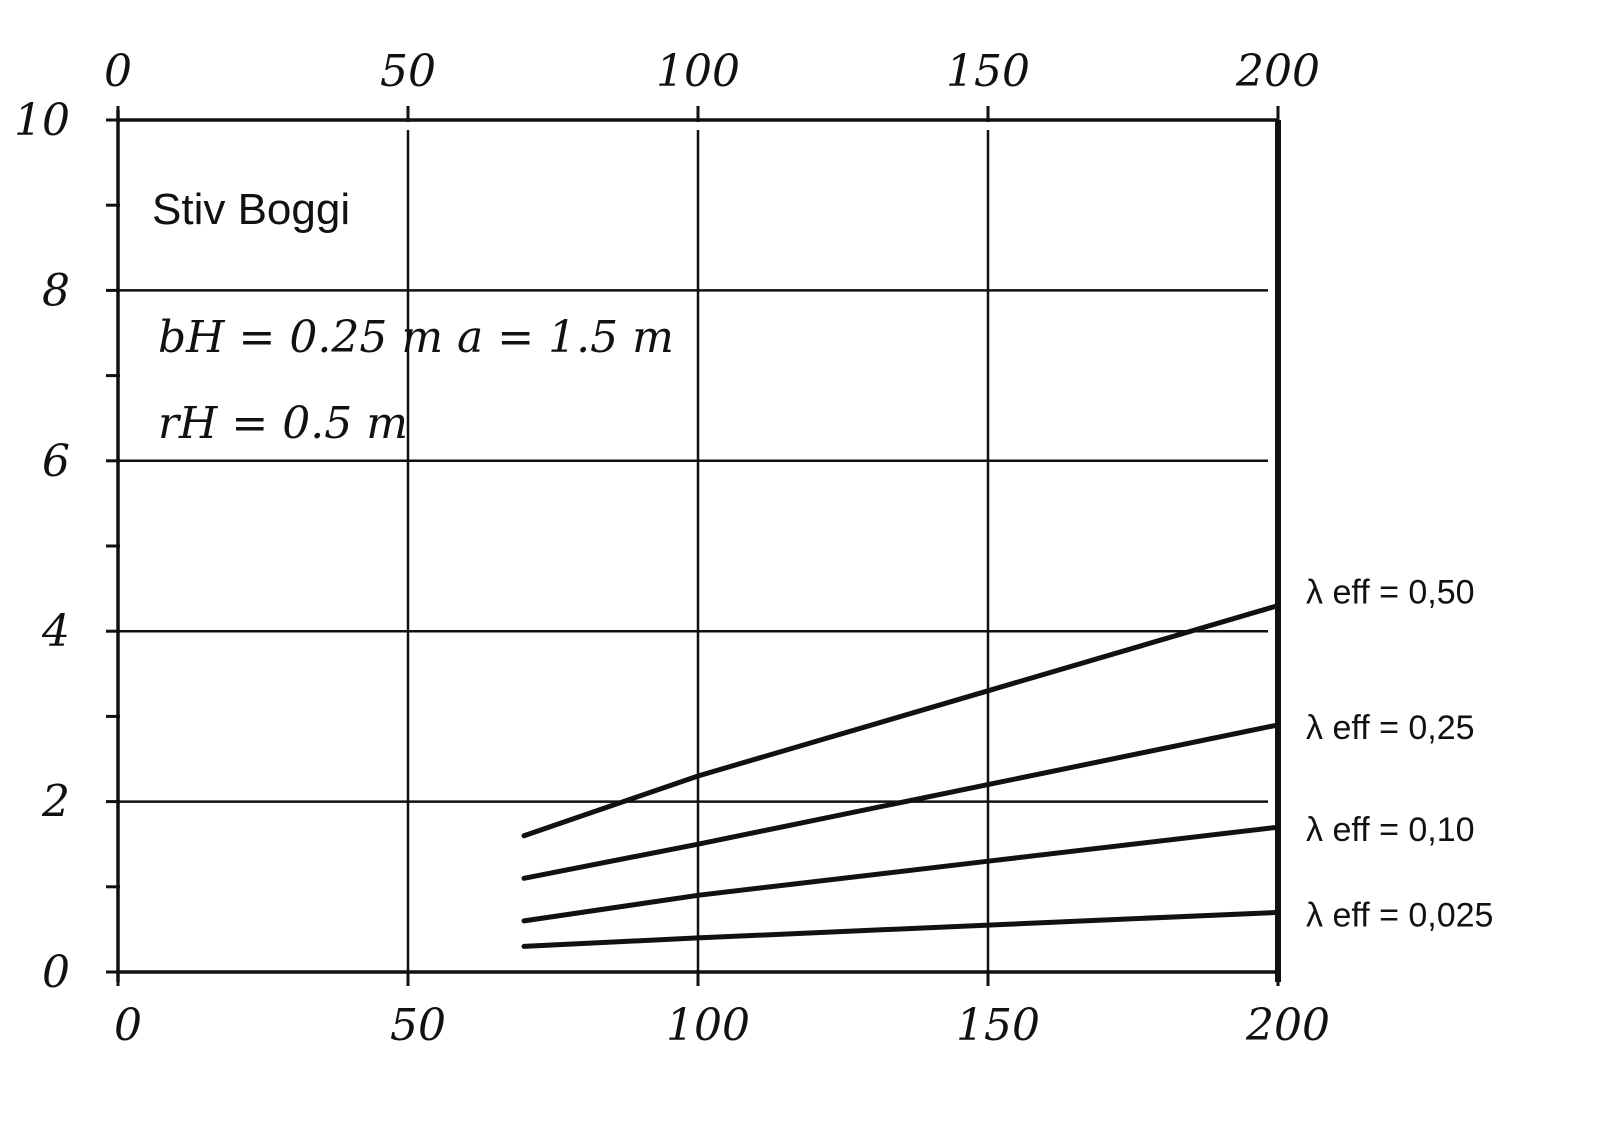 This screenshot has width=1600, height=1138. What do you see at coordinates (128, 1025) in the screenshot?
I see `x-tick-label-bottom-0: 0` at bounding box center [128, 1025].